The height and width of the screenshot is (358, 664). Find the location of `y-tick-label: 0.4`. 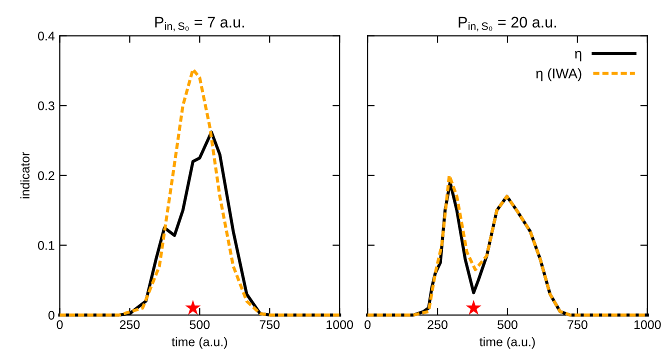

y-tick-label: 0.4 is located at coordinates (46, 36).